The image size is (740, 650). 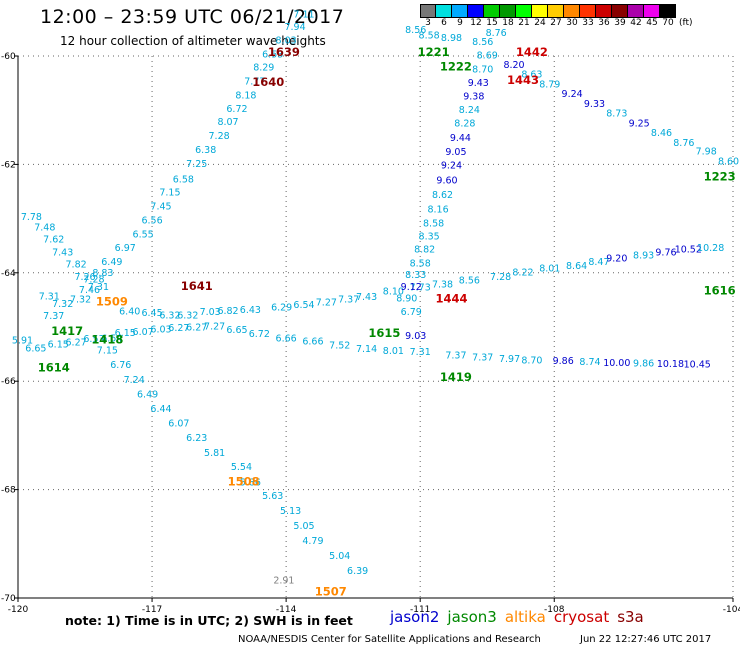 I want to click on wave-height-label: 8.98, so click(x=451, y=38).